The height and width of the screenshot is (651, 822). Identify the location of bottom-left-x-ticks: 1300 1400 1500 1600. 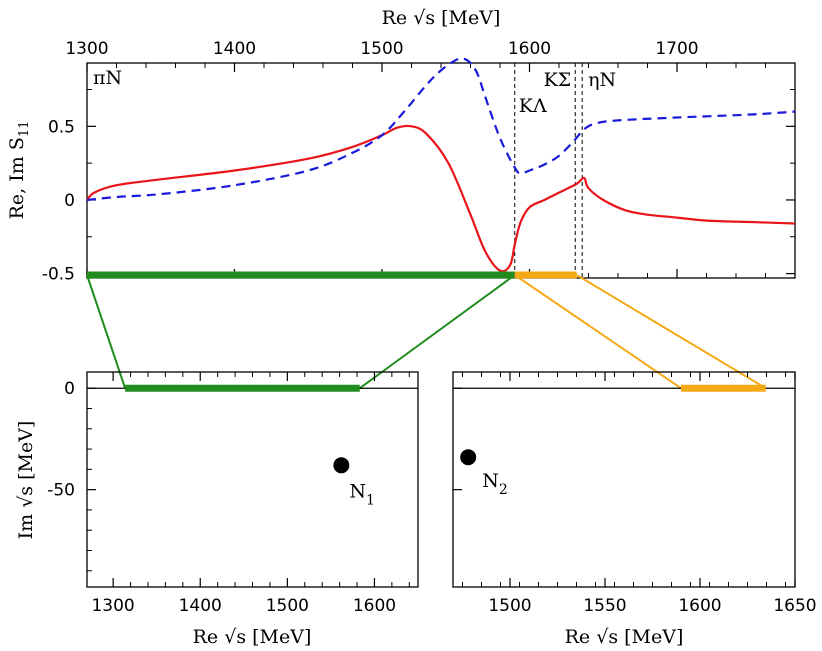
(250, 494).